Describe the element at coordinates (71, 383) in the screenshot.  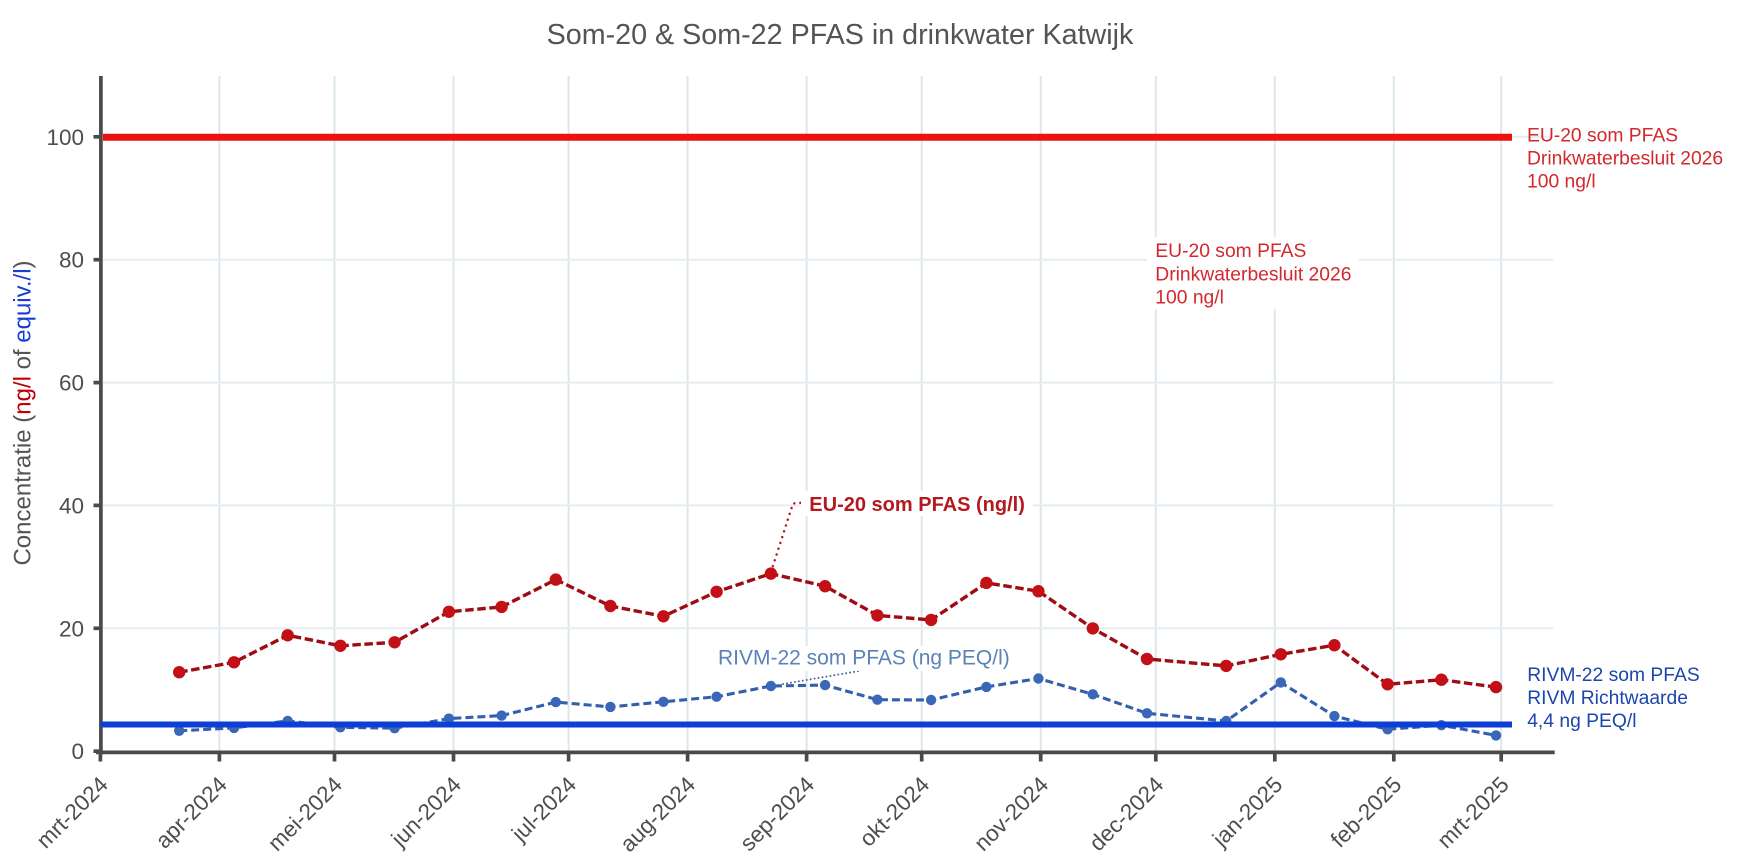
I see `svg-text: 60` at that location.